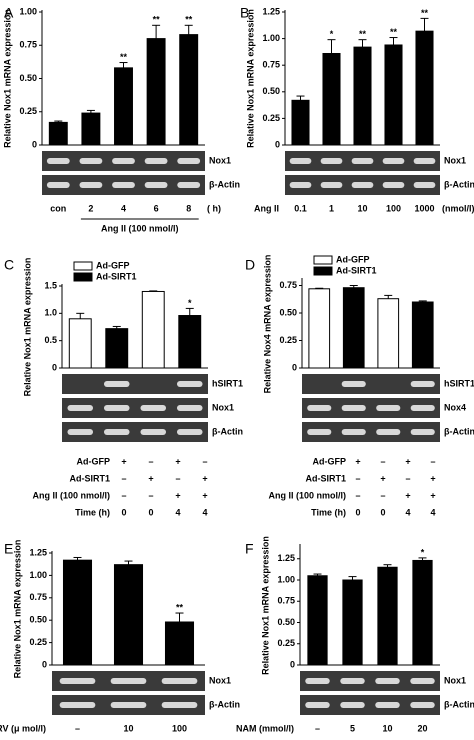  Describe the element at coordinates (214, 208) in the screenshot. I see `x-axis-unit: ( h)` at that location.